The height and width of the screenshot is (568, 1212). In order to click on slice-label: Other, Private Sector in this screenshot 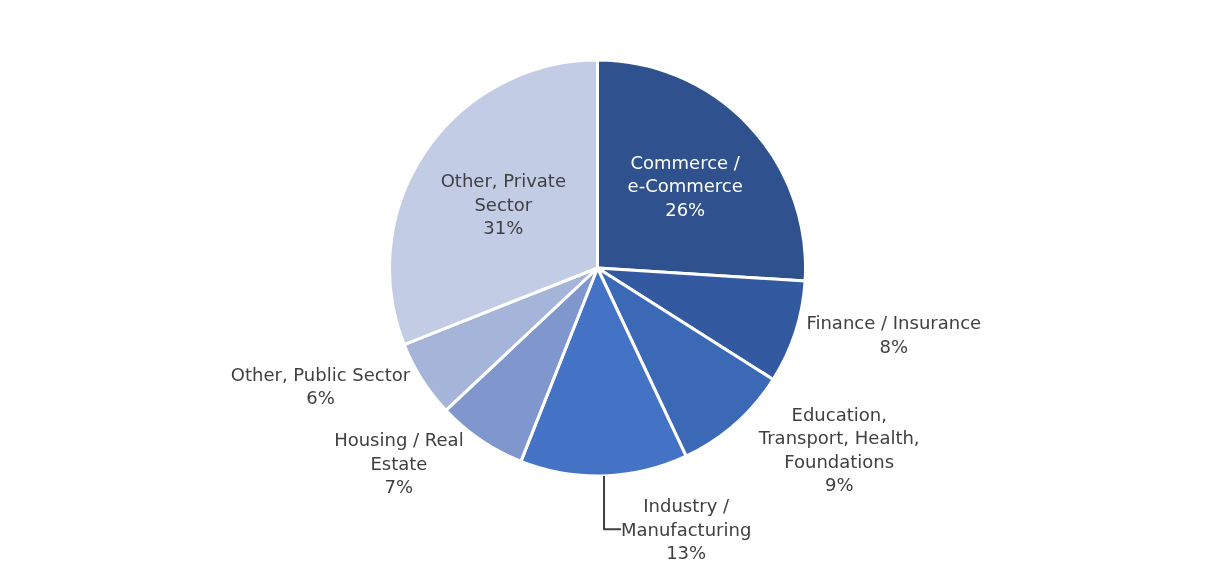, I will do `click(503, 192)`.